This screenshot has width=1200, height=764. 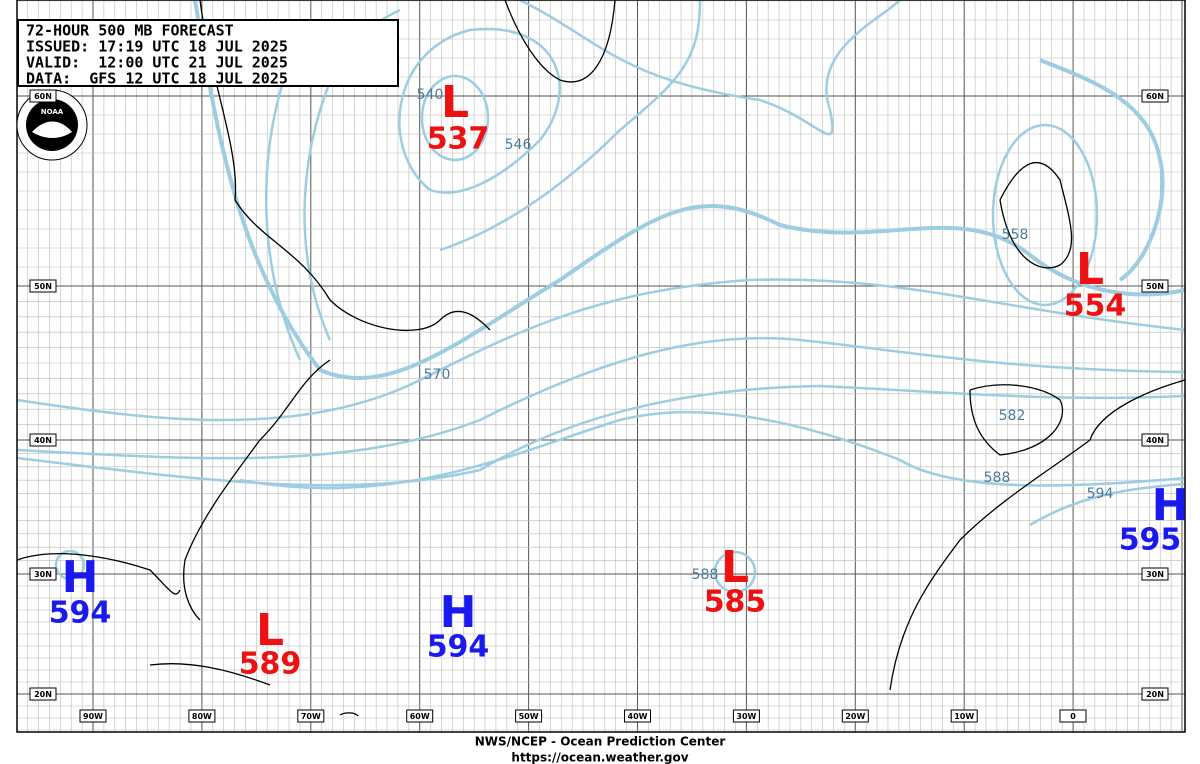 I want to click on longitude-label: 0, so click(x=1073, y=716).